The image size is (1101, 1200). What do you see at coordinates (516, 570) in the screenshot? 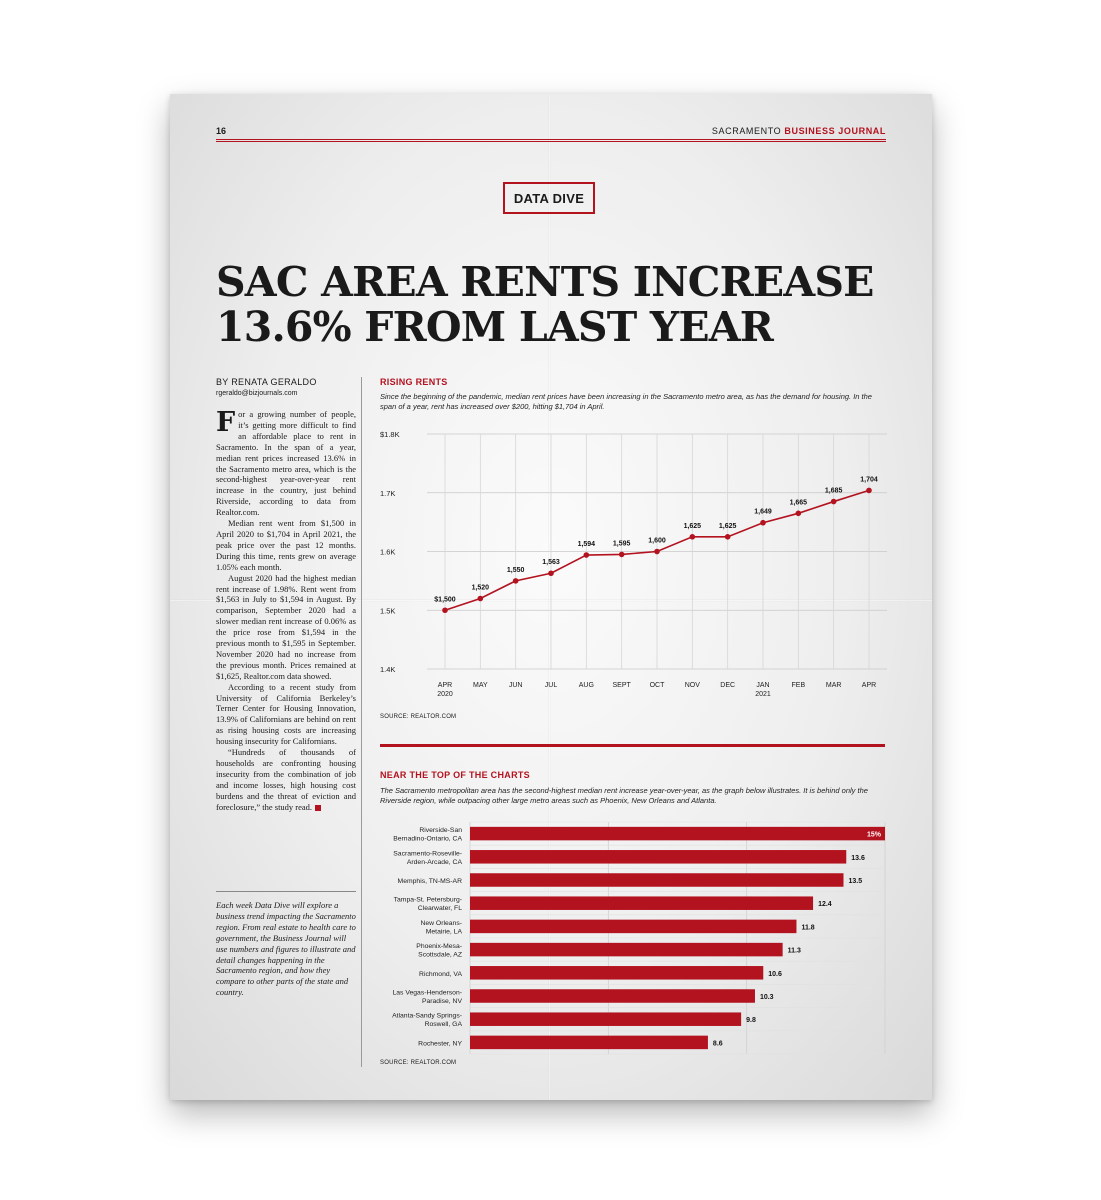
I see `data-label: 1,550` at bounding box center [516, 570].